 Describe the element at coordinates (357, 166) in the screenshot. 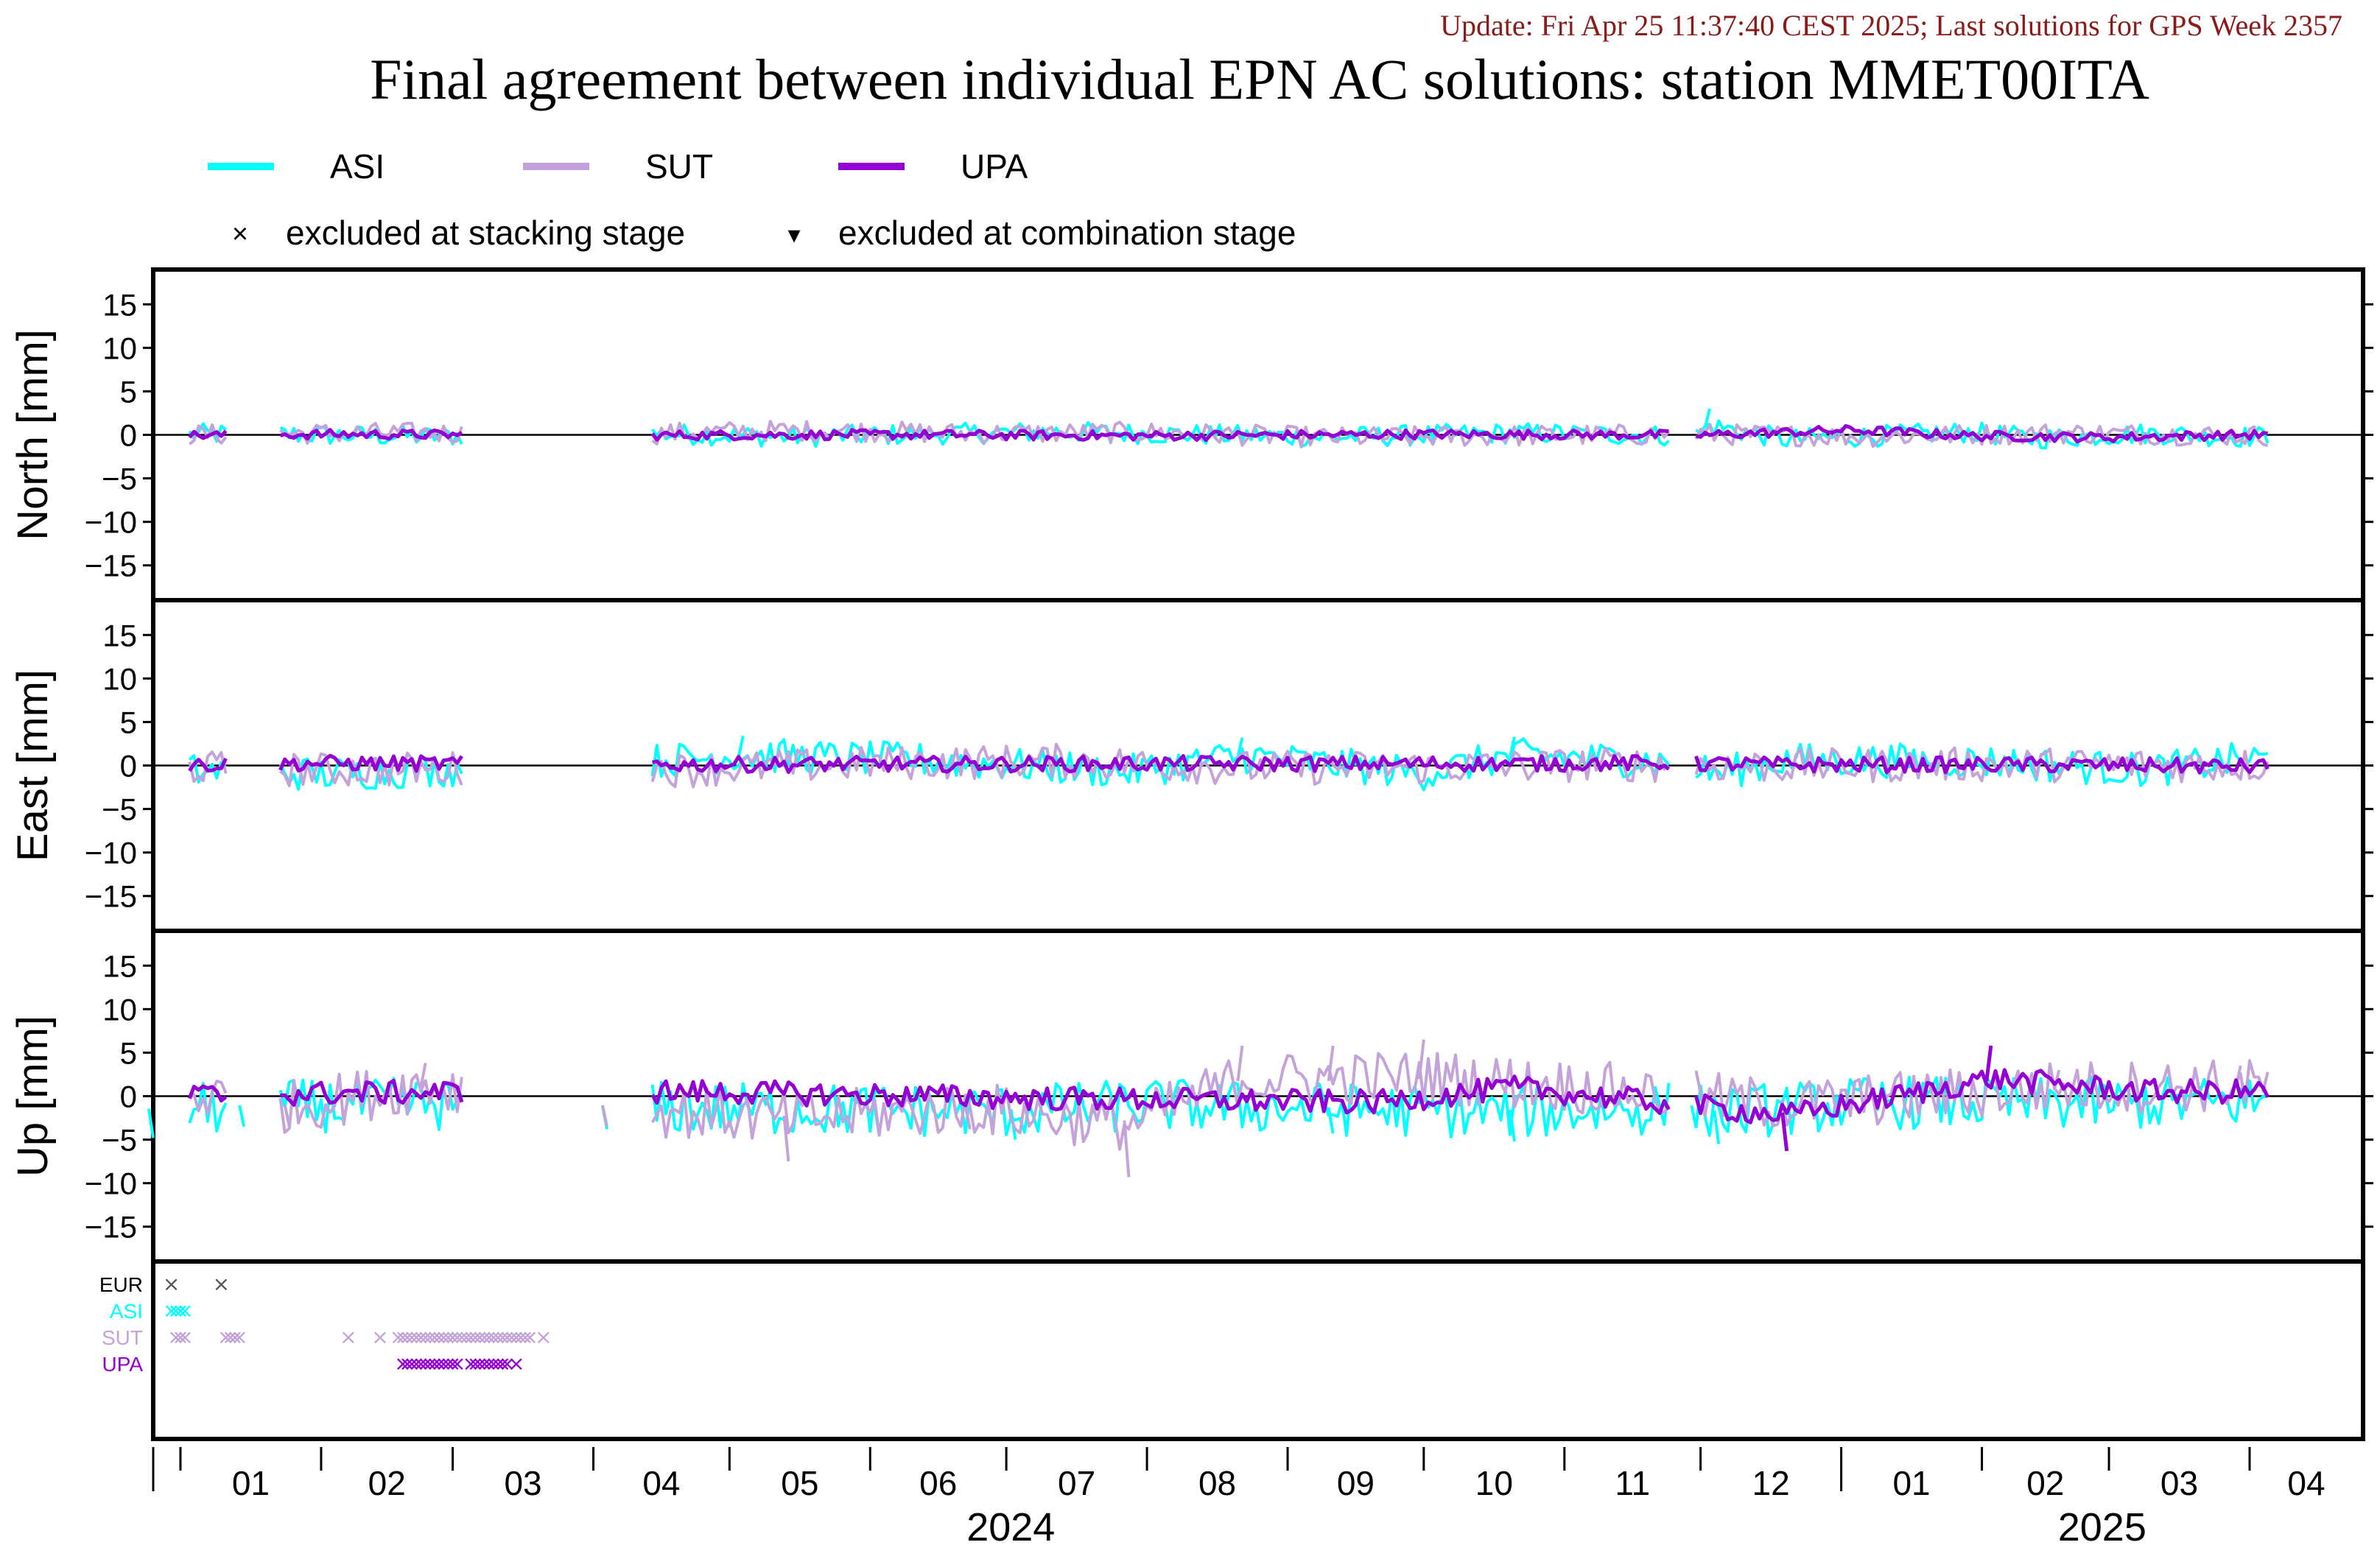

I see `legend-label-asi: ASI` at that location.